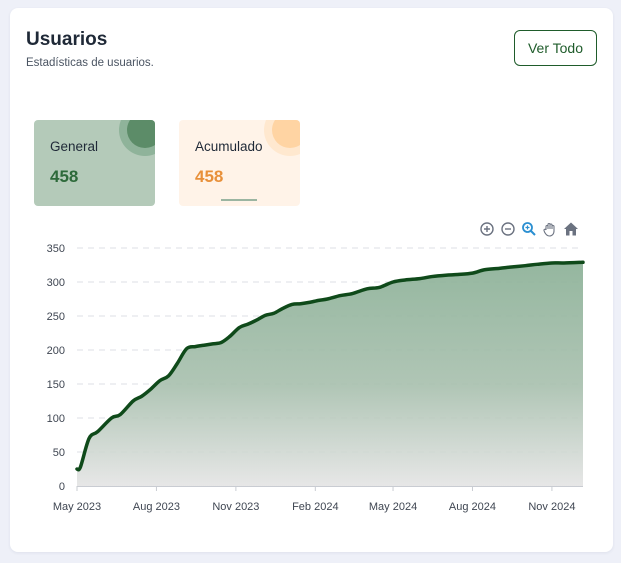 The image size is (621, 563). Describe the element at coordinates (571, 229) in the screenshot. I see `home-reset-icon` at that location.